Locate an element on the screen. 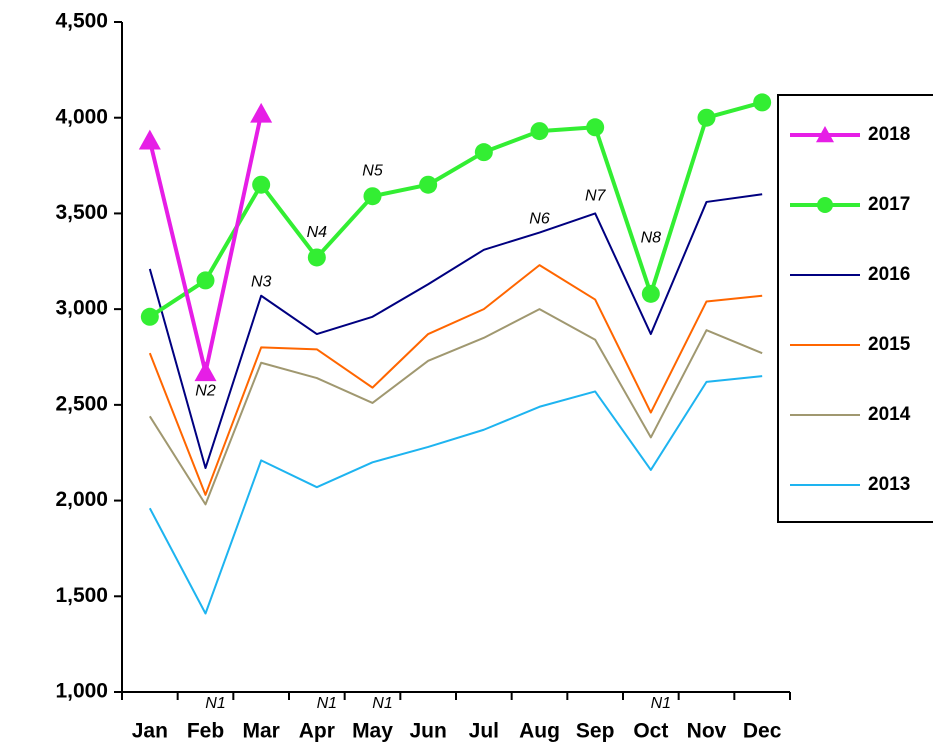 This screenshot has height=749, width=933. annotation: N6 is located at coordinates (539, 218).